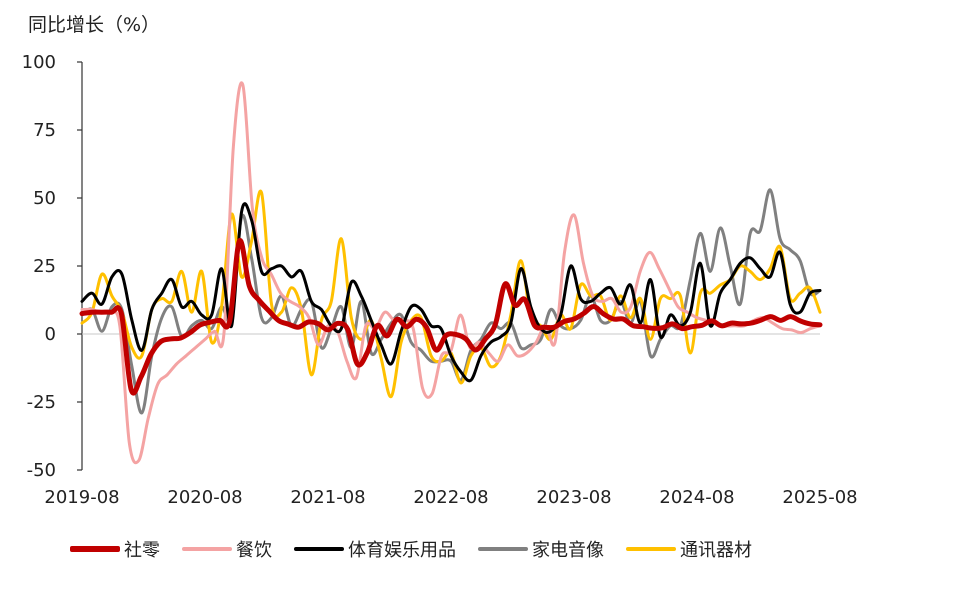 The height and width of the screenshot is (590, 953). I want to click on x-tick-label: 2023-08, so click(573, 497).